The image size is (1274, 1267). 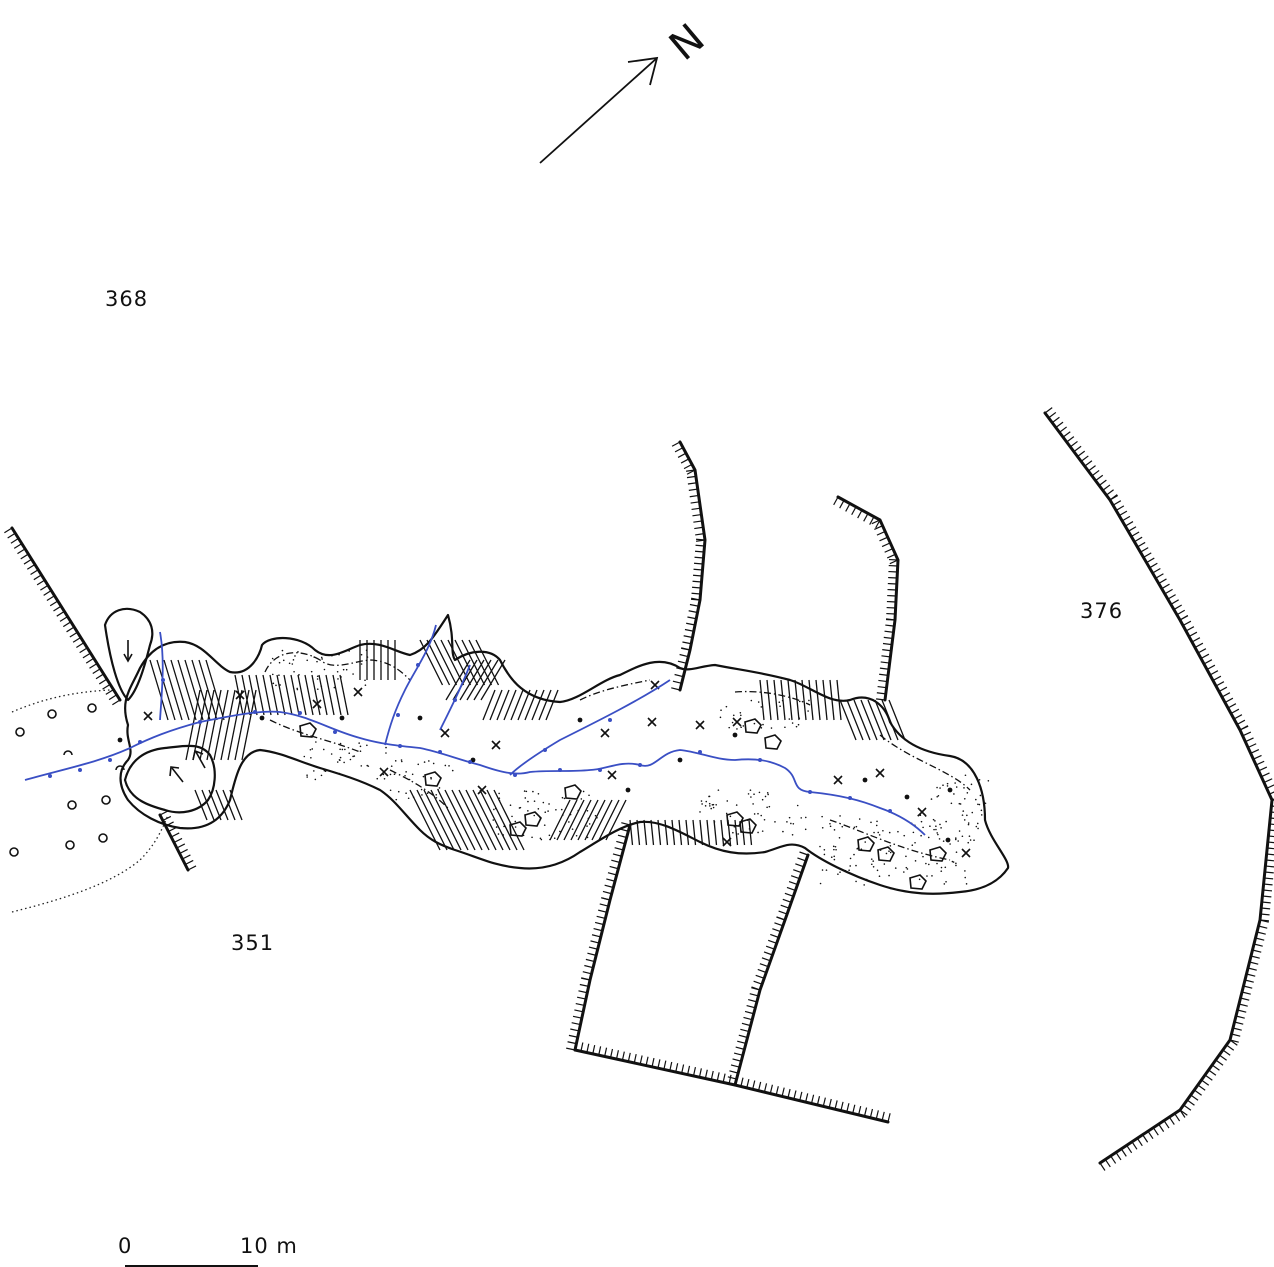 I want to click on stream-network, so click(x=475, y=730).